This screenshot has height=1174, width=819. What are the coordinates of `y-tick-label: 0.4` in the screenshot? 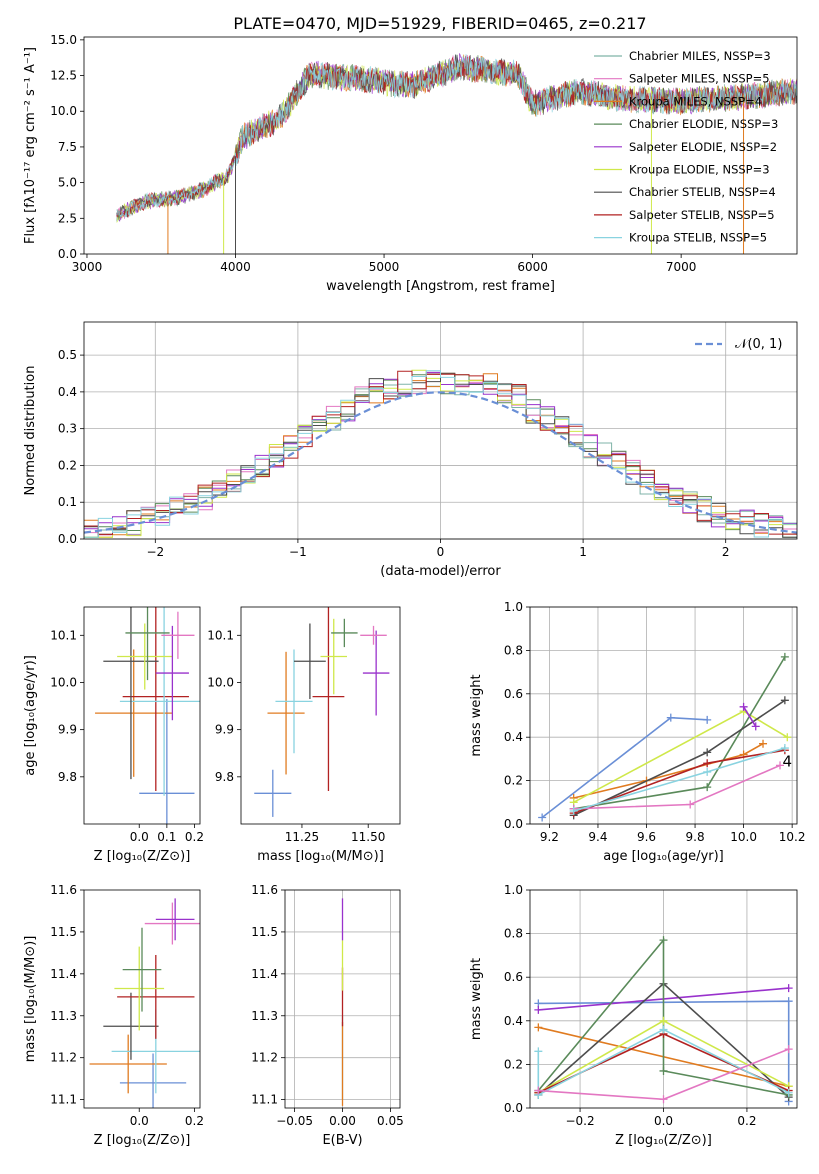 It's located at (513, 737).